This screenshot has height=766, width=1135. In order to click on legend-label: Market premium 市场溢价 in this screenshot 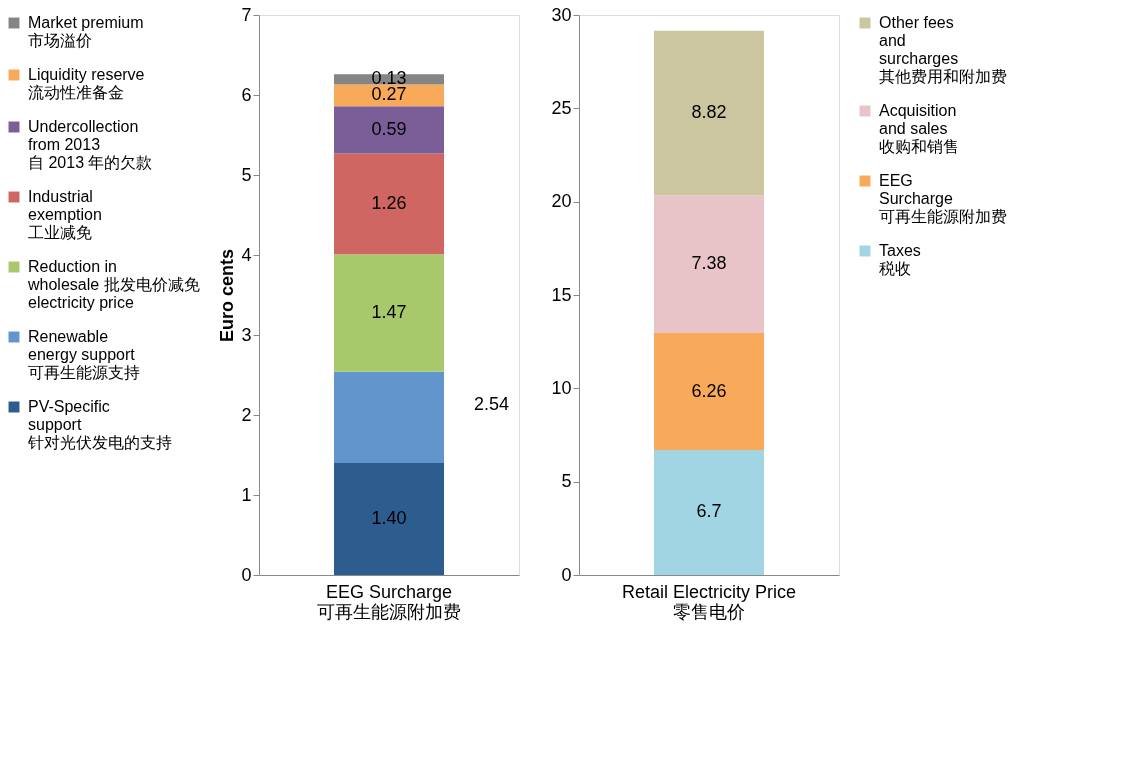, I will do `click(86, 31)`.